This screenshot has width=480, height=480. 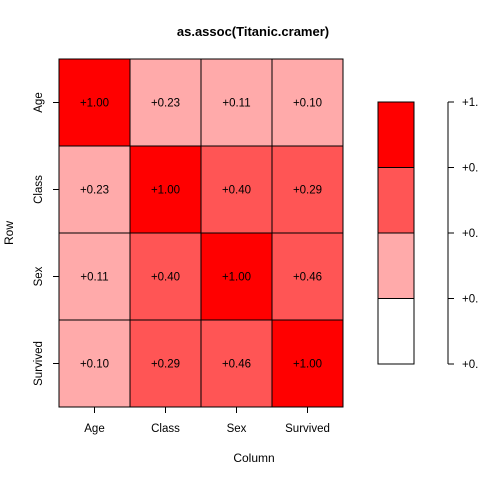 What do you see at coordinates (207, 421) in the screenshot?
I see `x-axis: Age Class Sex Survived` at bounding box center [207, 421].